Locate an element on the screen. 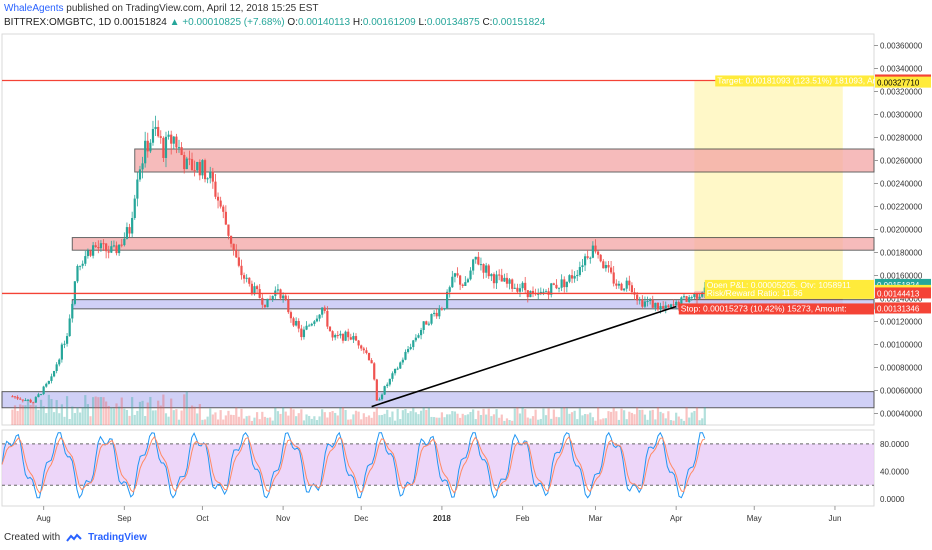 The width and height of the screenshot is (932, 550). risk-reward-label-bg is located at coordinates (789, 293).